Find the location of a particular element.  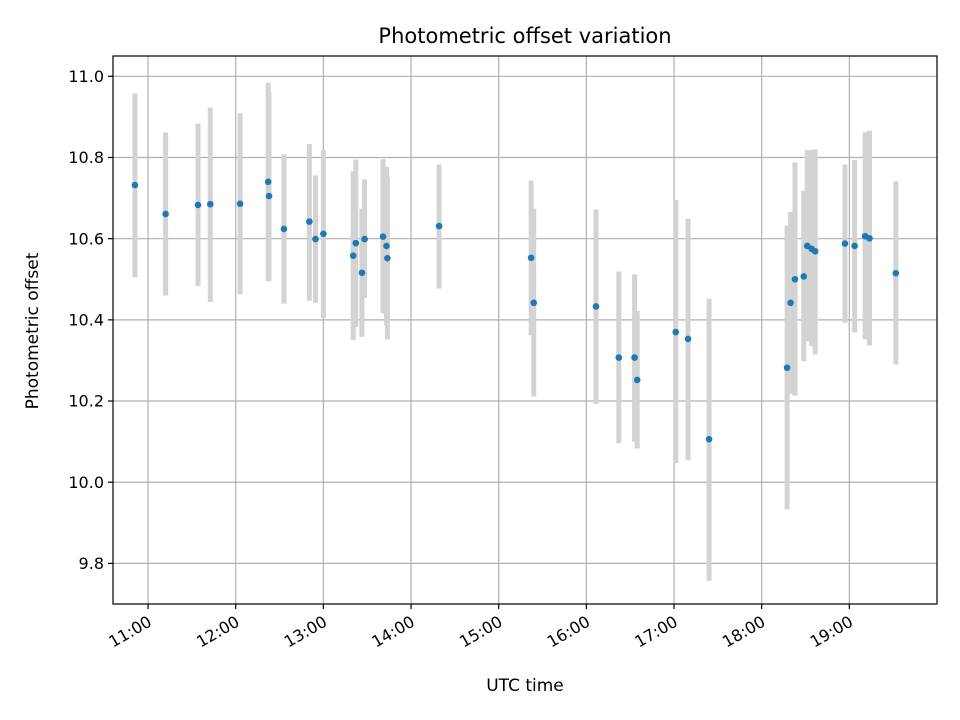

y-tick-label: 10.6 is located at coordinates (86, 238).